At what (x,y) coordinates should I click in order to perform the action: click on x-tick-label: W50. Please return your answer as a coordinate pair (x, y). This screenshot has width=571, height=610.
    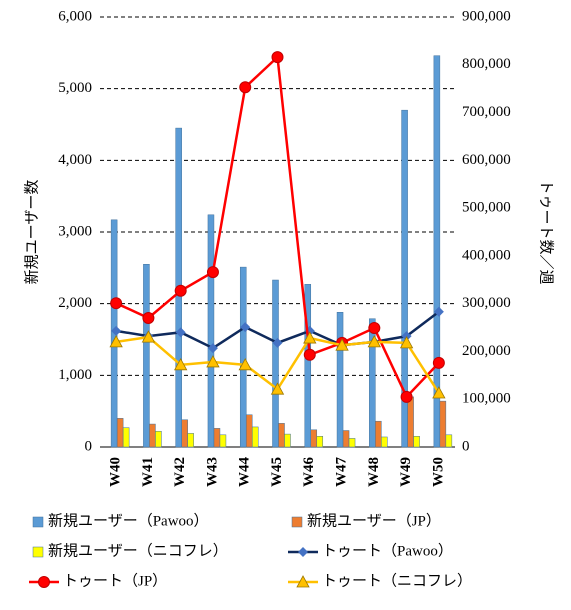
    Looking at the image, I should click on (438, 472).